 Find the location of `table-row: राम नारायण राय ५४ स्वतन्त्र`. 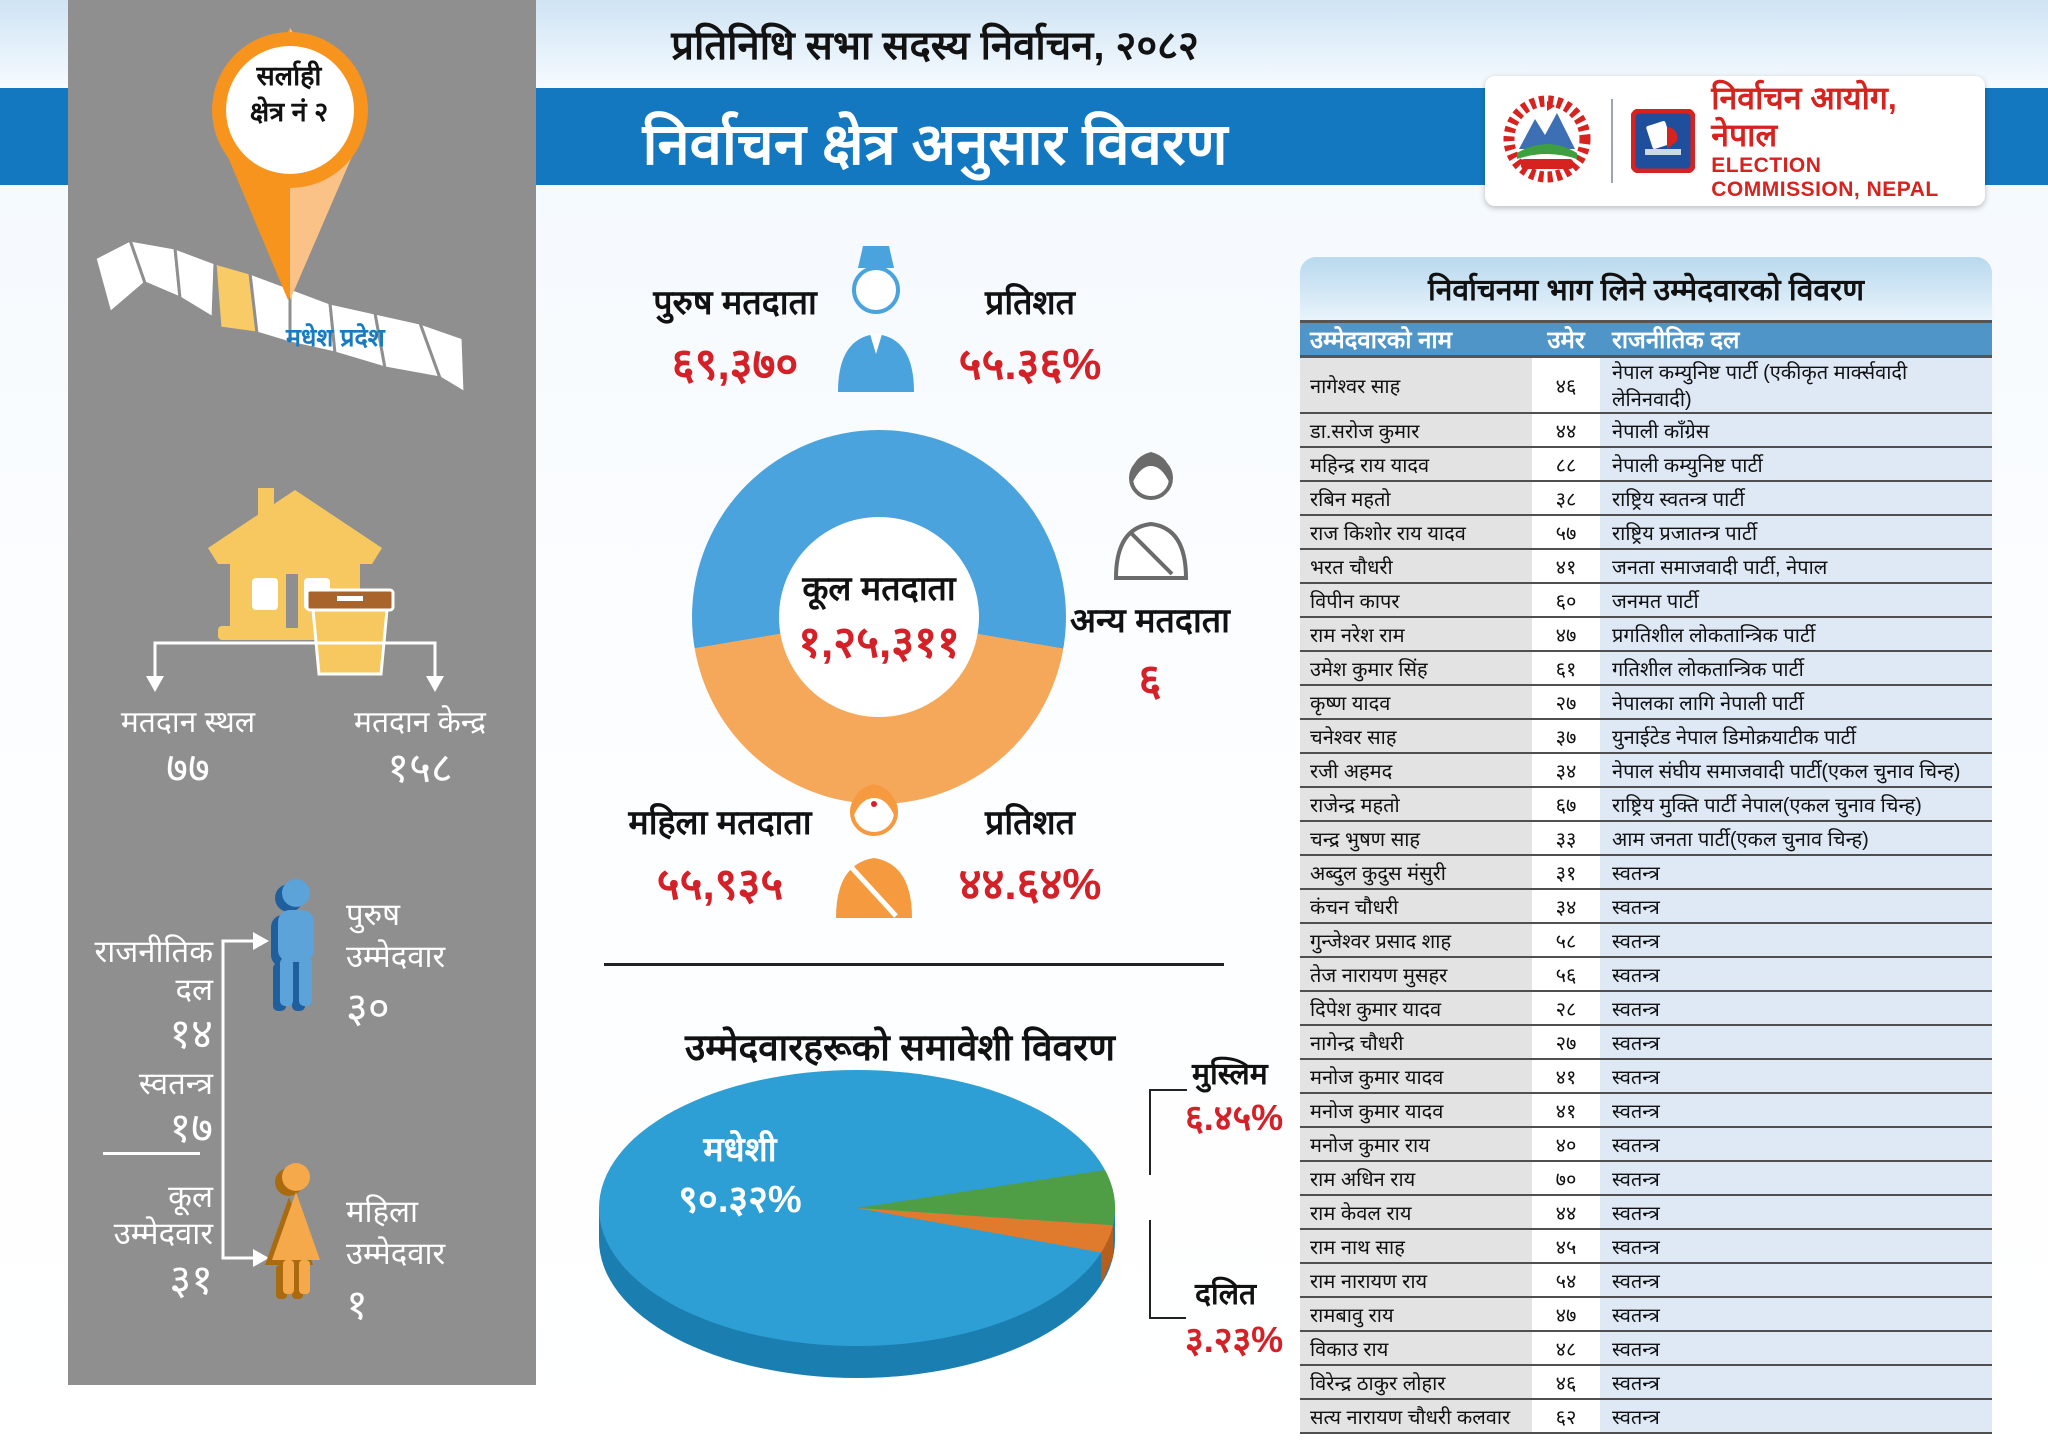

table-row: राम नारायण राय ५४ स्वतन्त्र is located at coordinates (1646, 1281).